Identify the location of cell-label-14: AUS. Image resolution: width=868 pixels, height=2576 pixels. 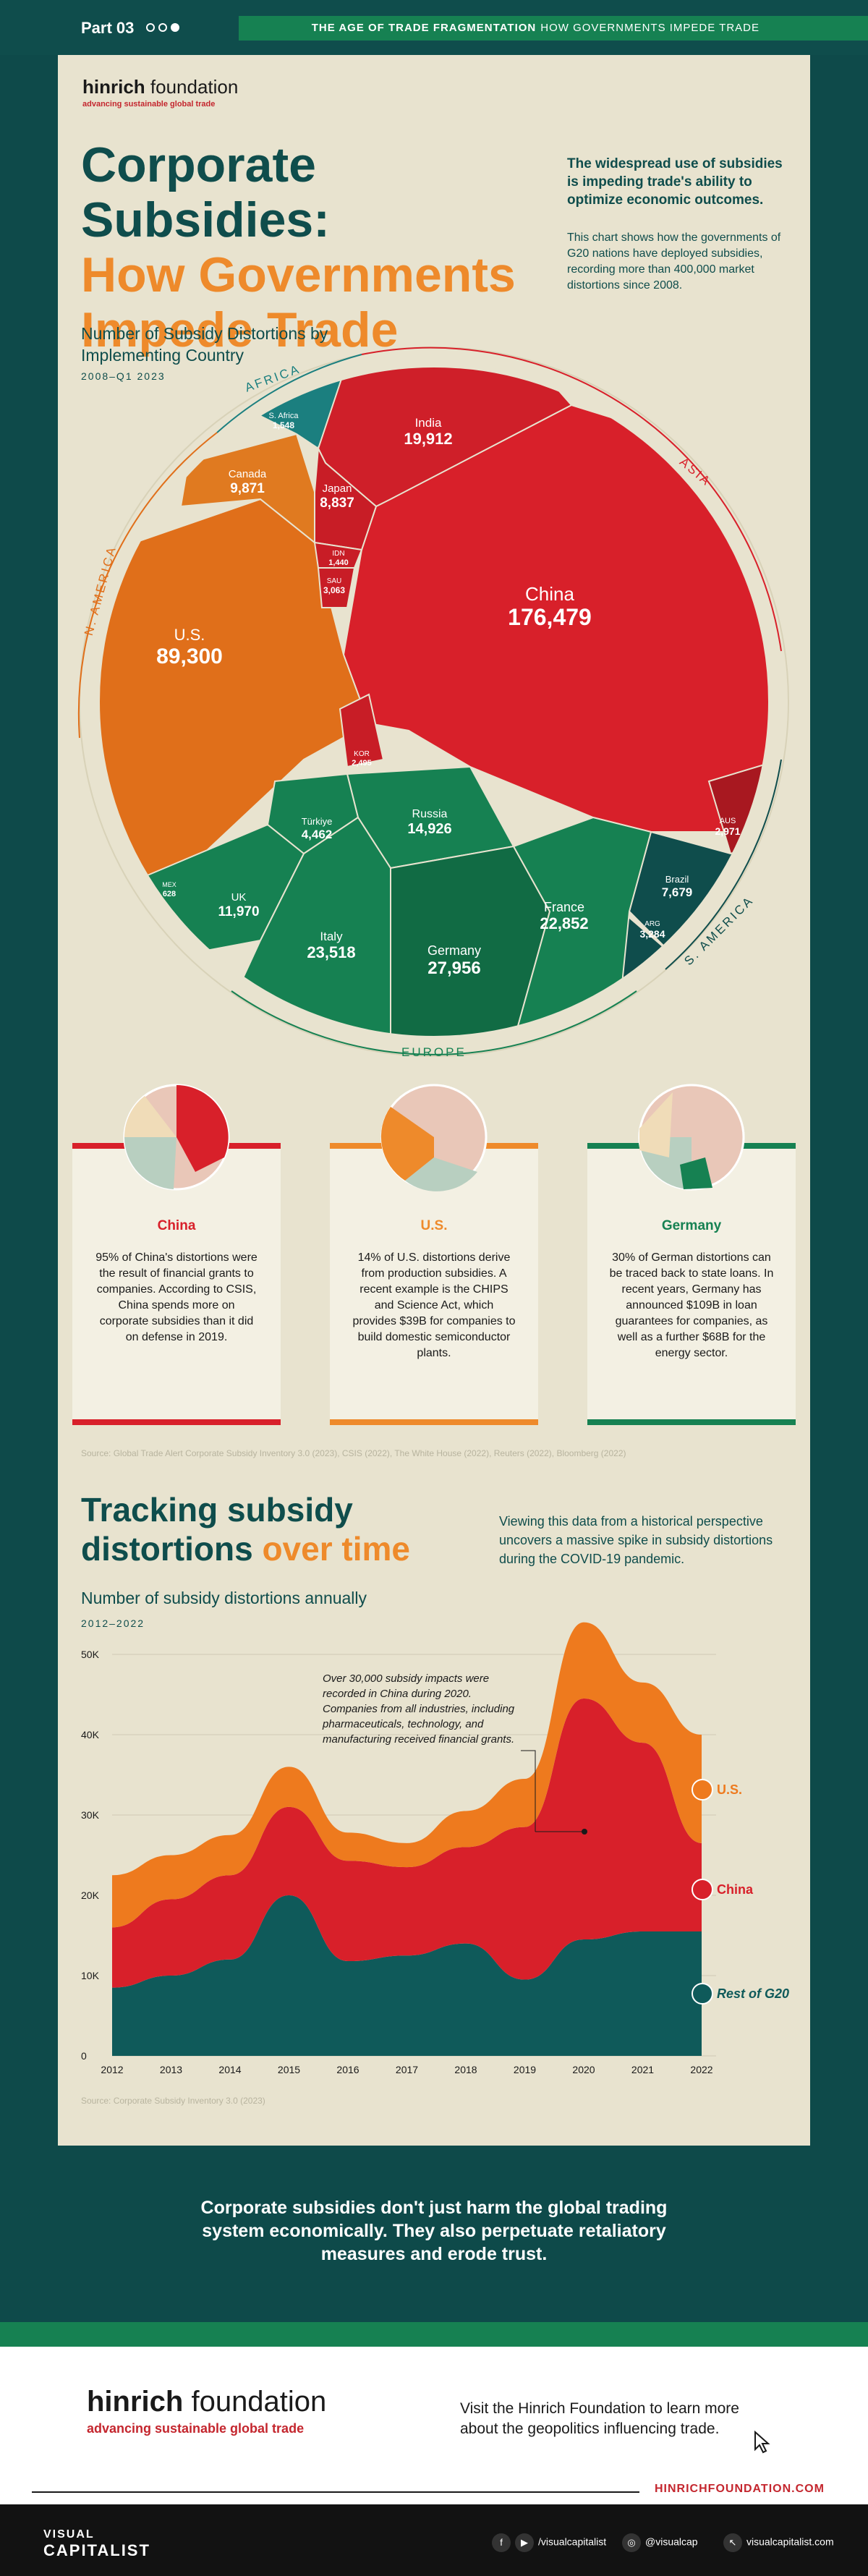
(728, 821).